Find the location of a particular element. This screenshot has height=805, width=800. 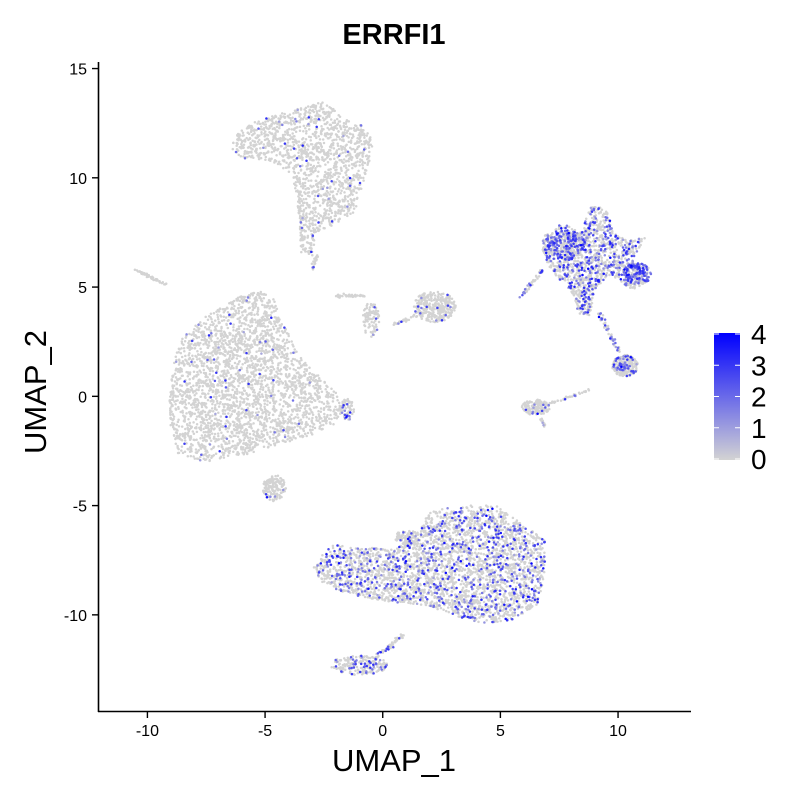

chart-title: ERRFI1 is located at coordinates (393, 35).